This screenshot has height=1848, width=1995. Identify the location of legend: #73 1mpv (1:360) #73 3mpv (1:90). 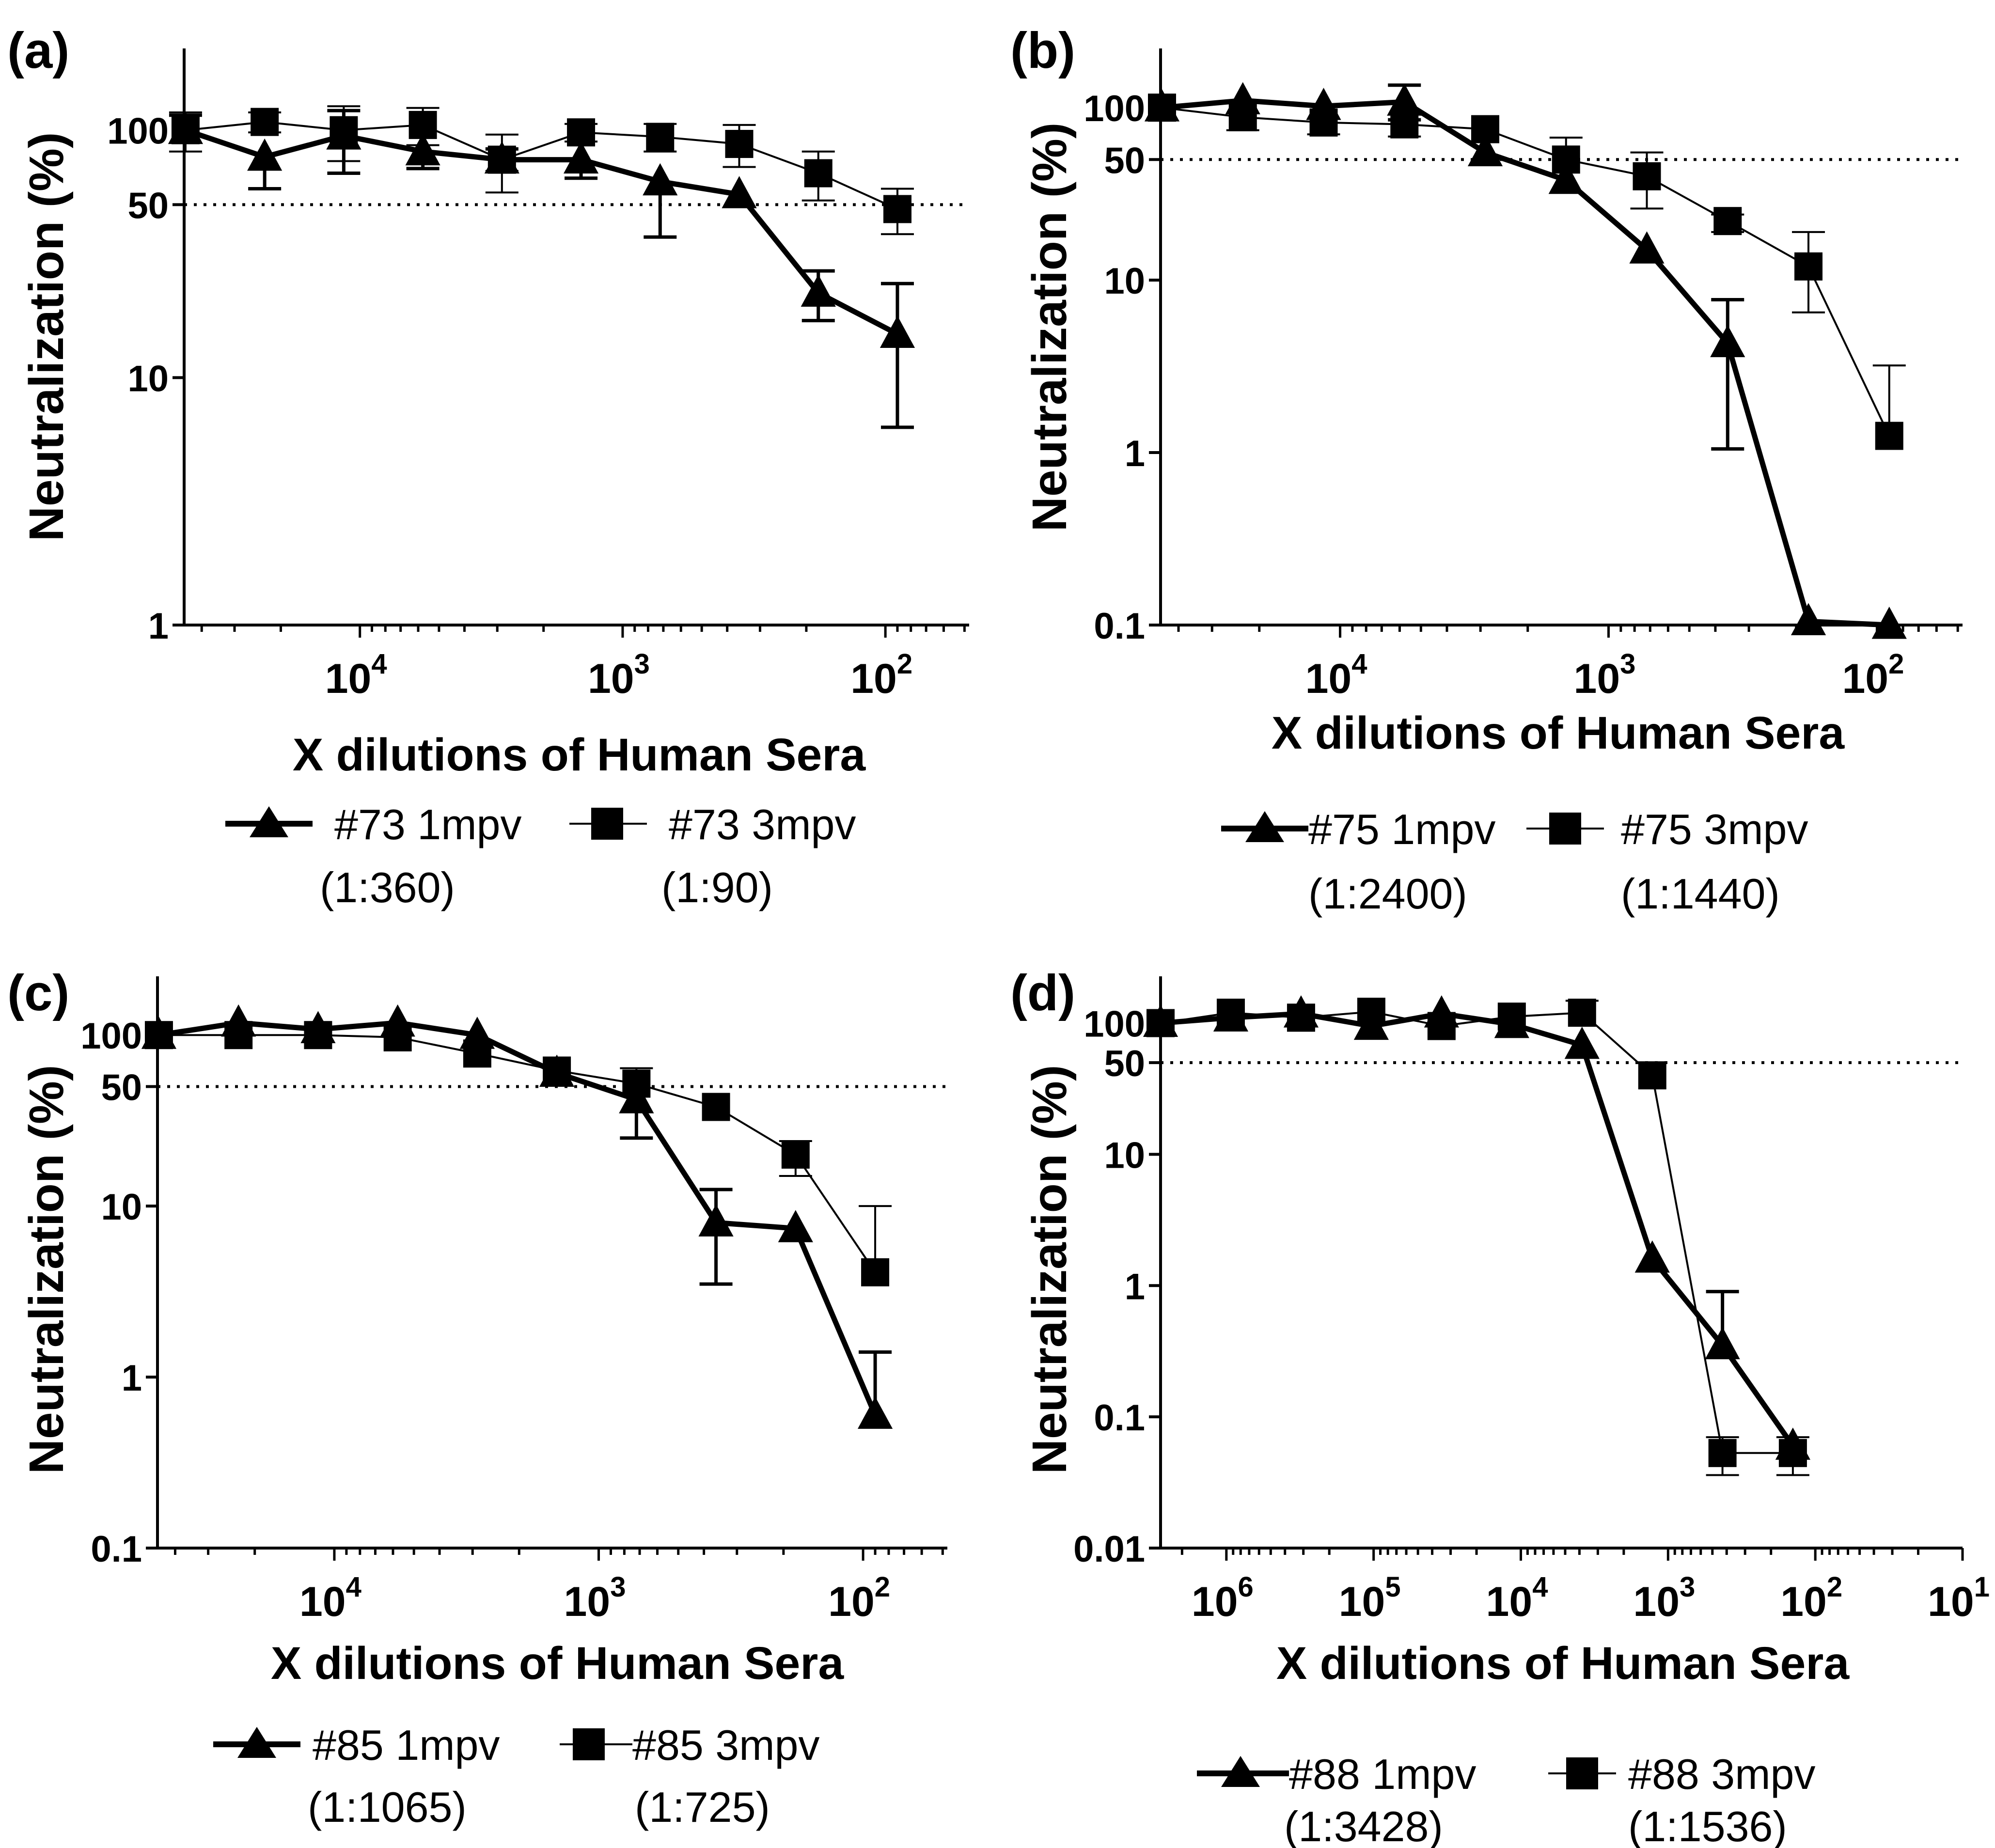
(540, 855).